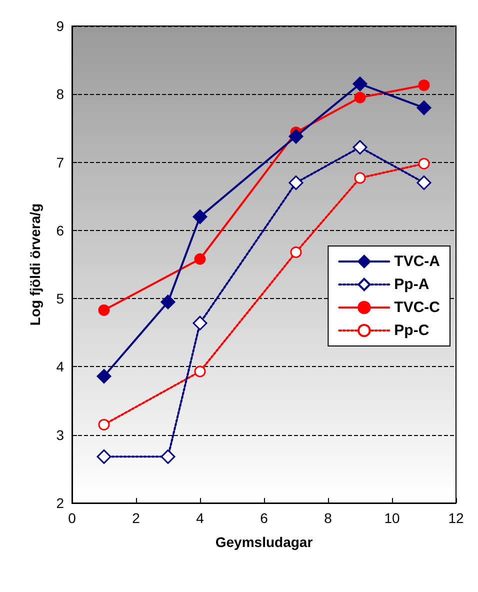 This screenshot has height=592, width=478. I want to click on legend-label: TVC-C, so click(417, 307).